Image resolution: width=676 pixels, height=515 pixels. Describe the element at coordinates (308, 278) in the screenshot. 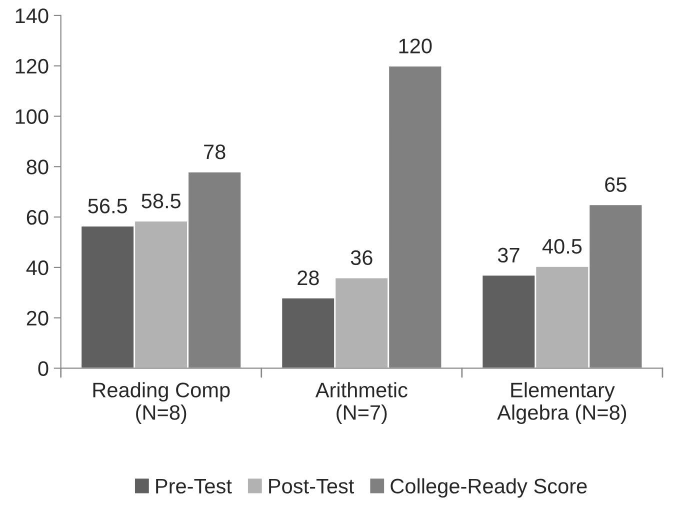

I see `data-label: 28` at that location.